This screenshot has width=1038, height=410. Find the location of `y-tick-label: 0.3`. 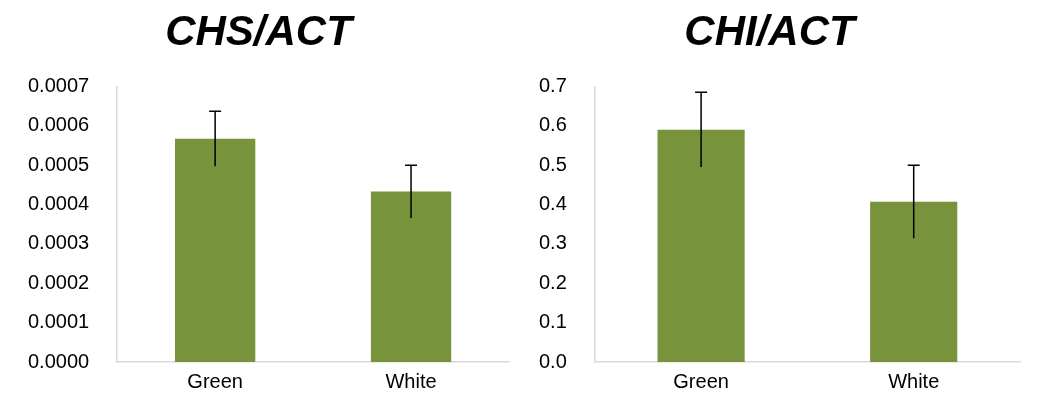

y-tick-label: 0.3 is located at coordinates (552, 242).